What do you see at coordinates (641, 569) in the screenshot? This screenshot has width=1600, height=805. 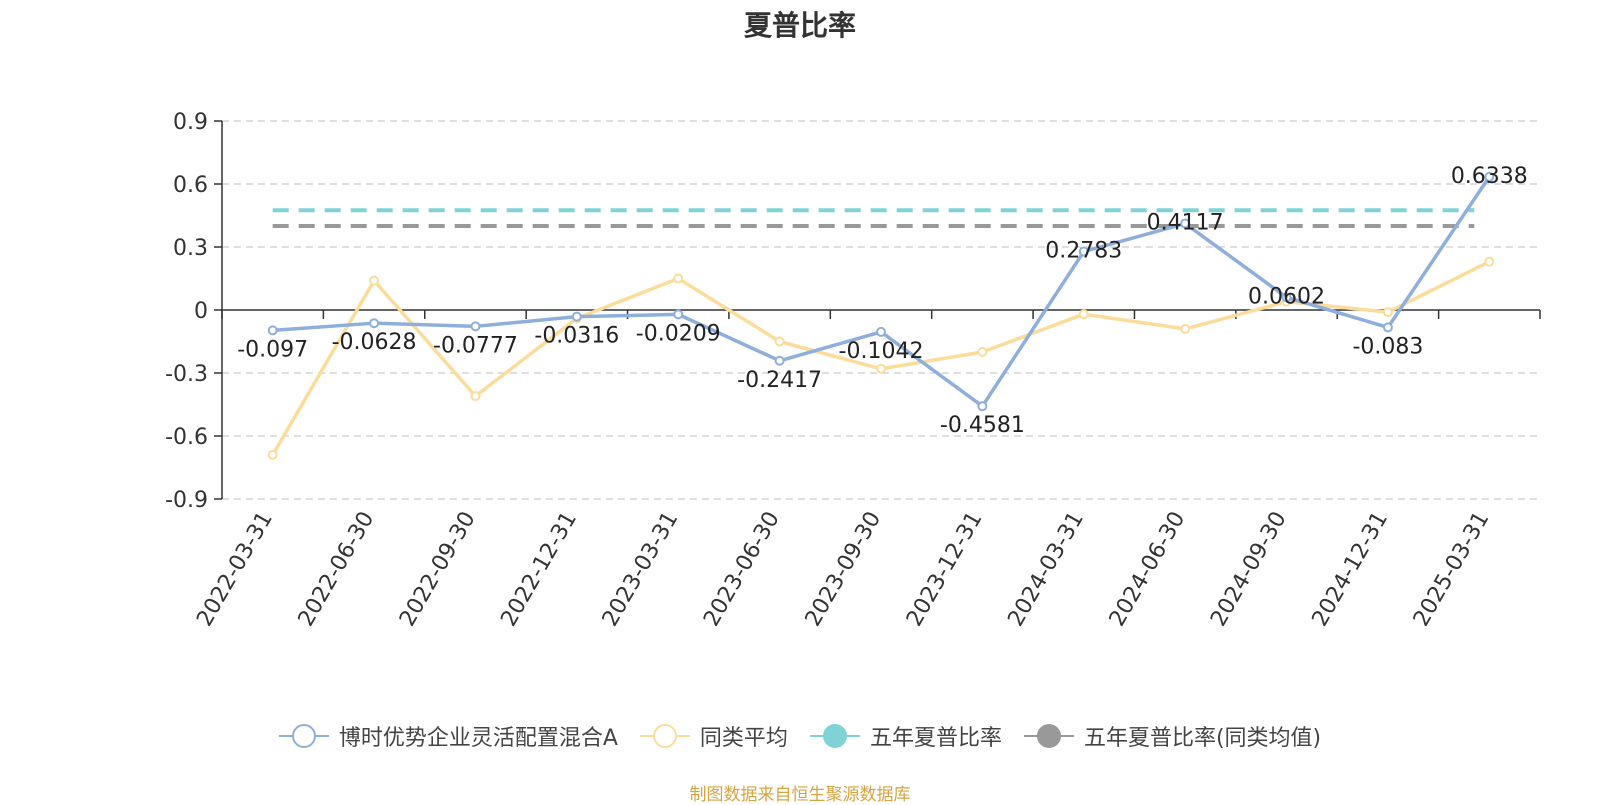 I see `x-tick-label: 2023-03-31` at bounding box center [641, 569].